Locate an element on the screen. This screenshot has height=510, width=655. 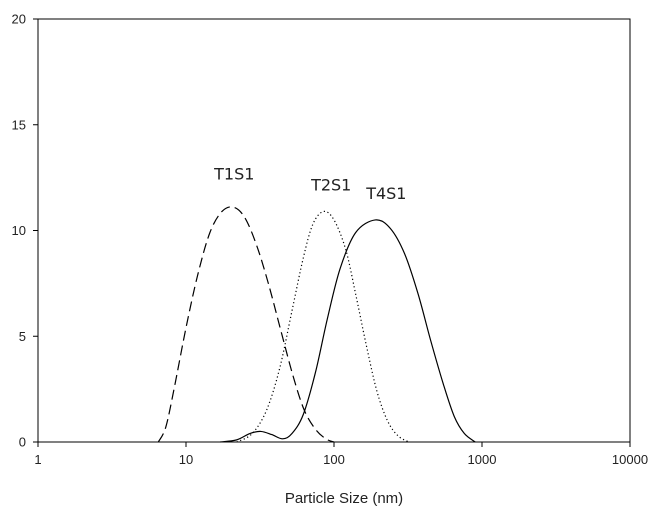
x-tick-label: 1 is located at coordinates (37, 459).